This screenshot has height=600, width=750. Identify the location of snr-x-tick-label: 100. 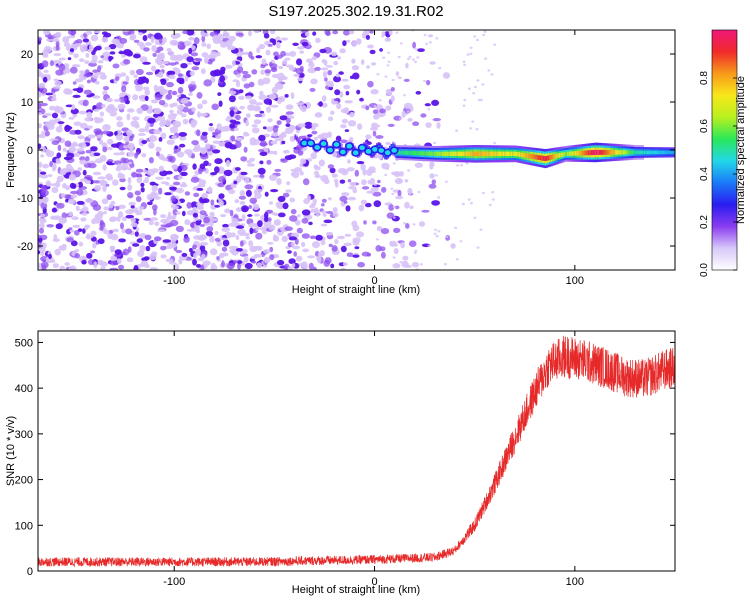
(575, 582).